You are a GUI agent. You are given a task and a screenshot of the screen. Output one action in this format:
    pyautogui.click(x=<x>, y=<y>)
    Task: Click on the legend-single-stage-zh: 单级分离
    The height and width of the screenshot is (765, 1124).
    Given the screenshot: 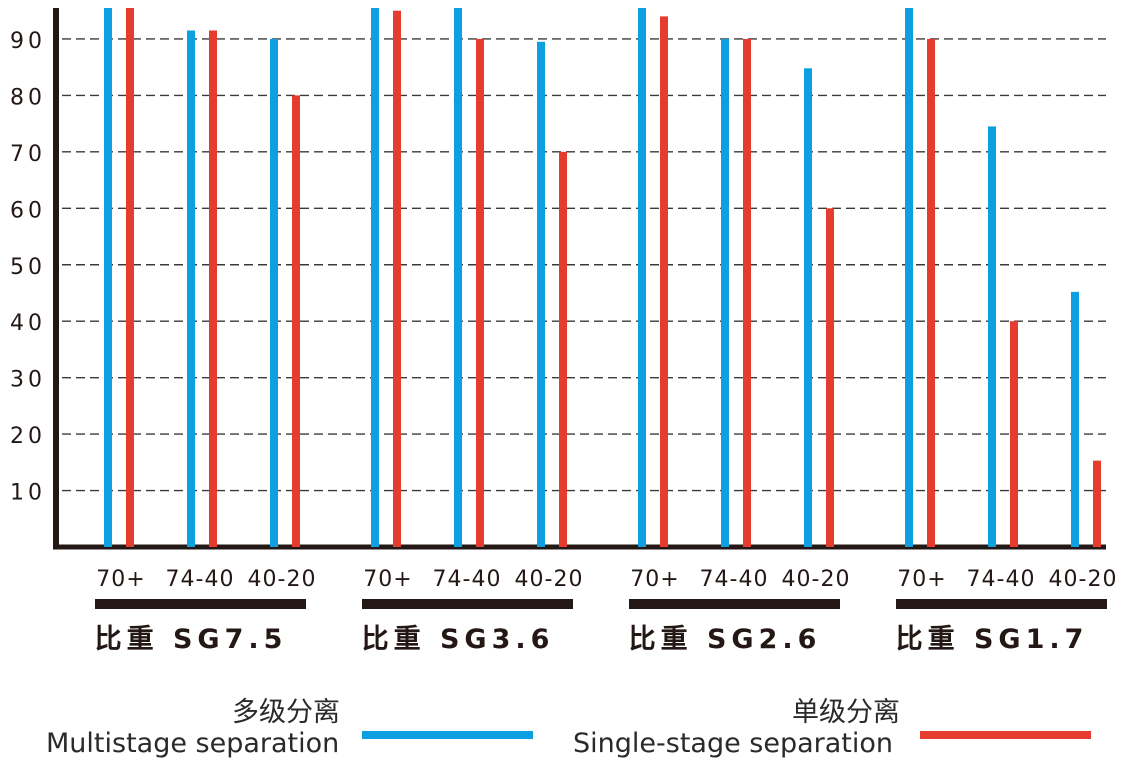 What is the action you would take?
    pyautogui.click(x=846, y=712)
    